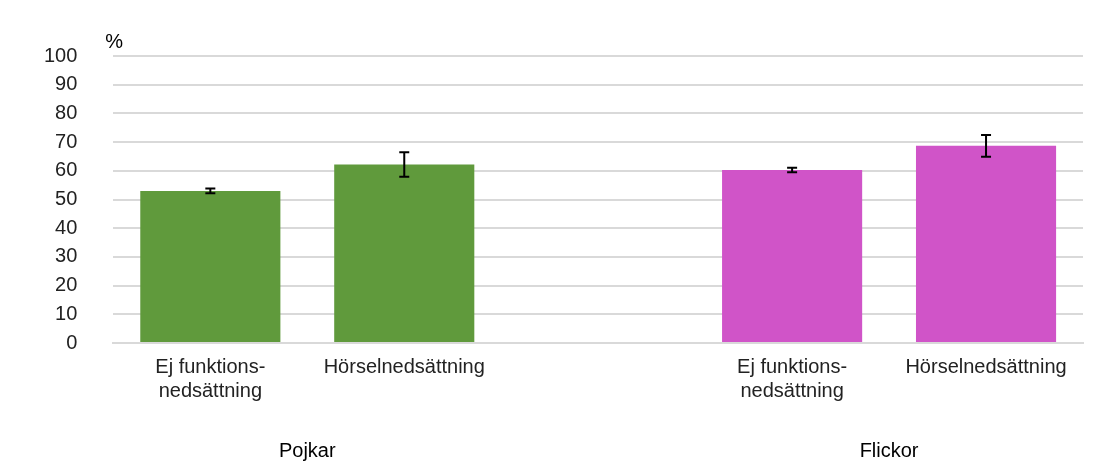  What do you see at coordinates (66, 140) in the screenshot?
I see `y-tick-label: 70` at bounding box center [66, 140].